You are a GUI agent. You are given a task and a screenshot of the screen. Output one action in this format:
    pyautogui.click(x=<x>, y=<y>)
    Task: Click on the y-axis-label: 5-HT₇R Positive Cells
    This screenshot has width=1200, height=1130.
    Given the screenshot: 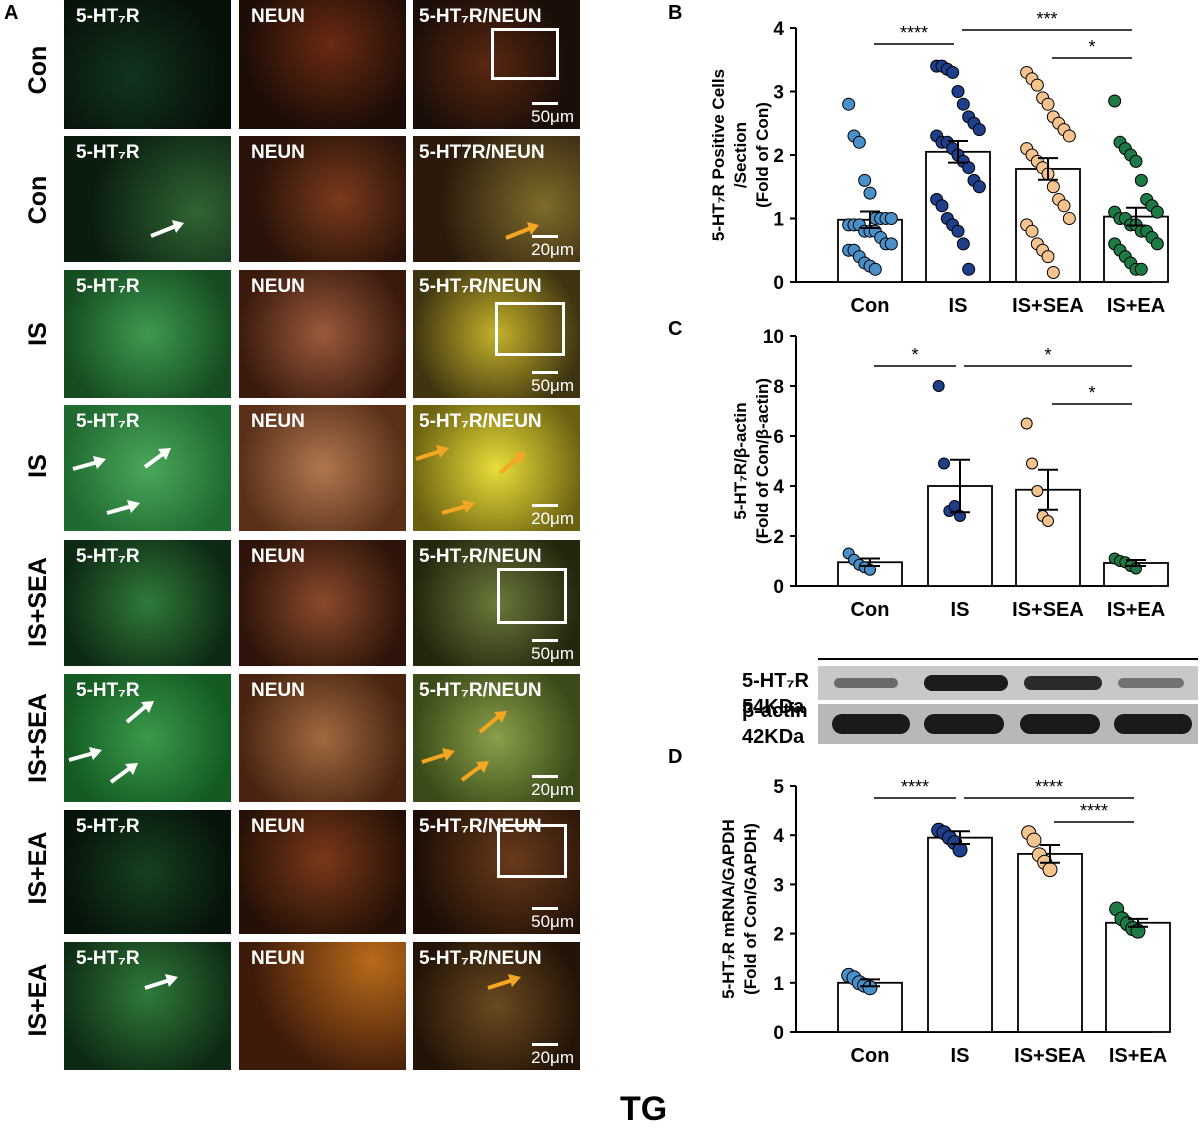 What is the action you would take?
    pyautogui.click(x=718, y=155)
    